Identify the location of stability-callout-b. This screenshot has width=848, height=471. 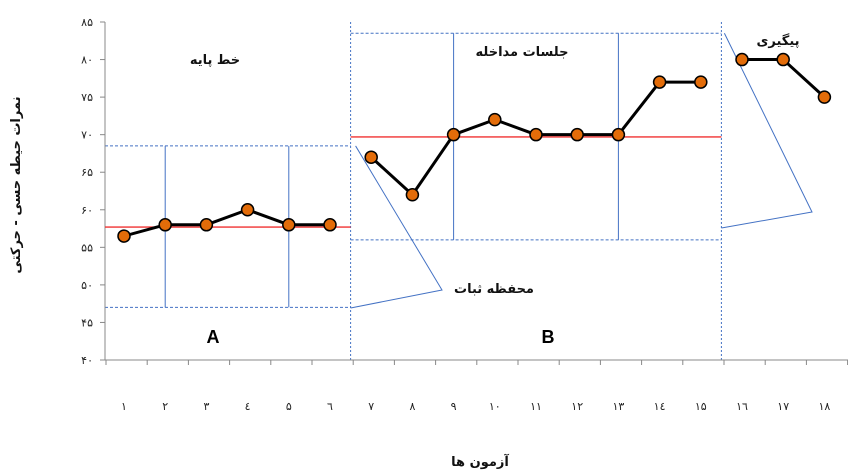
(767, 131).